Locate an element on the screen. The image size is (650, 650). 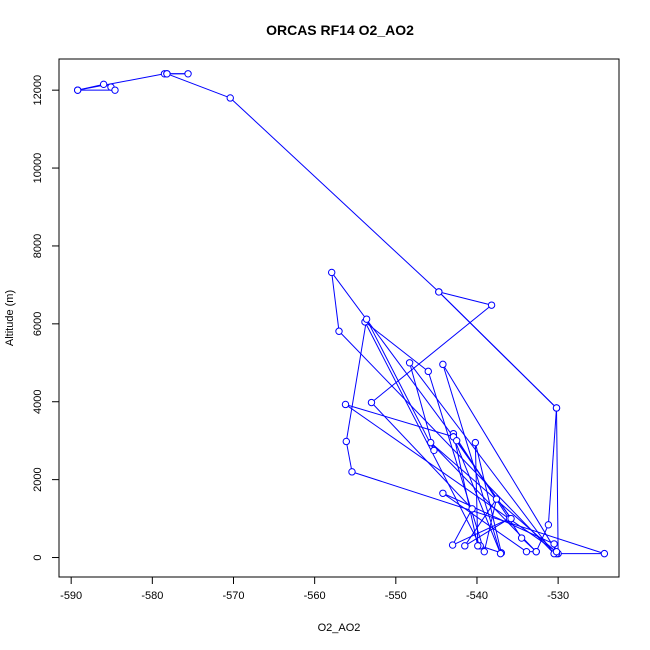
x-tick-label: -540 is located at coordinates (477, 596).